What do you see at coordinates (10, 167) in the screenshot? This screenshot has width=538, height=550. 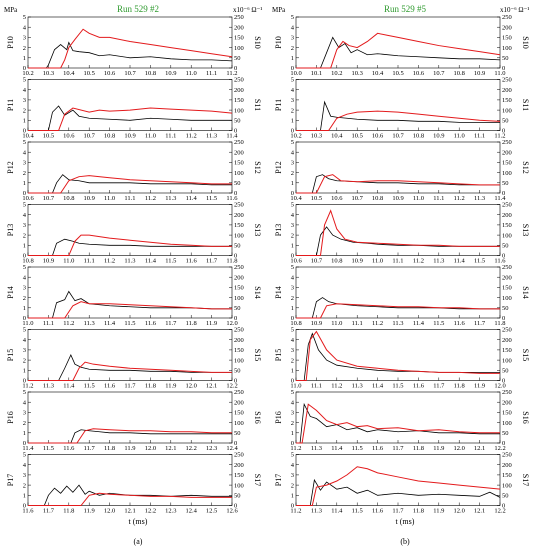 I see `y-left-label: P12` at bounding box center [10, 167].